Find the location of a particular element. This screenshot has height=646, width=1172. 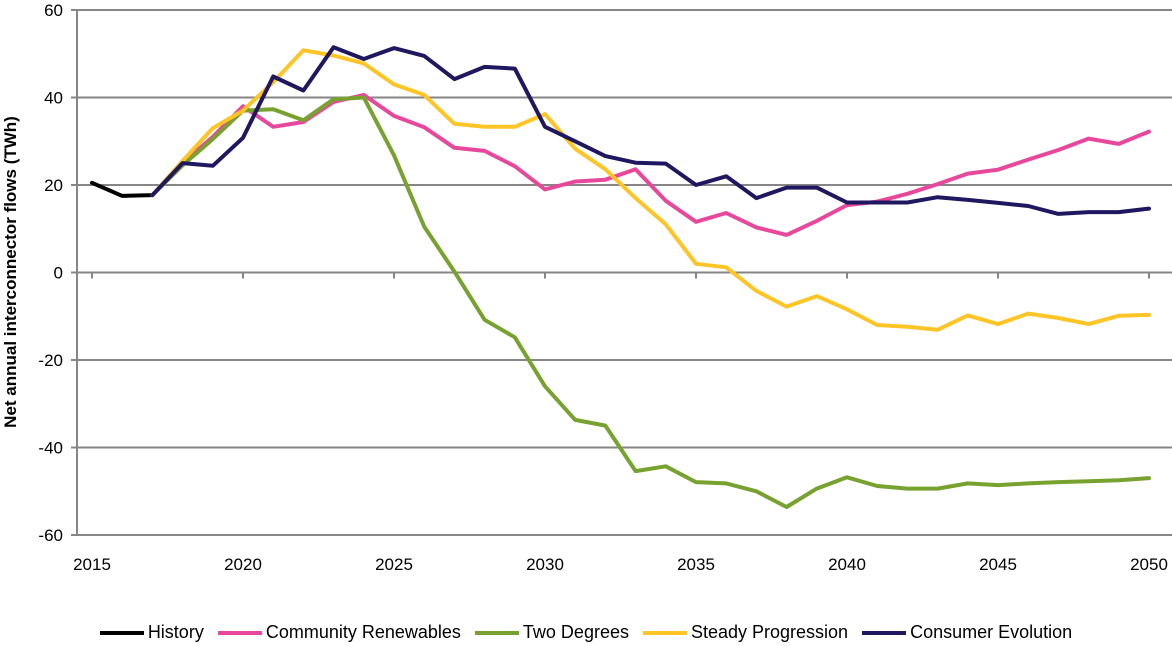

legend-item: Community Renewables is located at coordinates (339, 632).